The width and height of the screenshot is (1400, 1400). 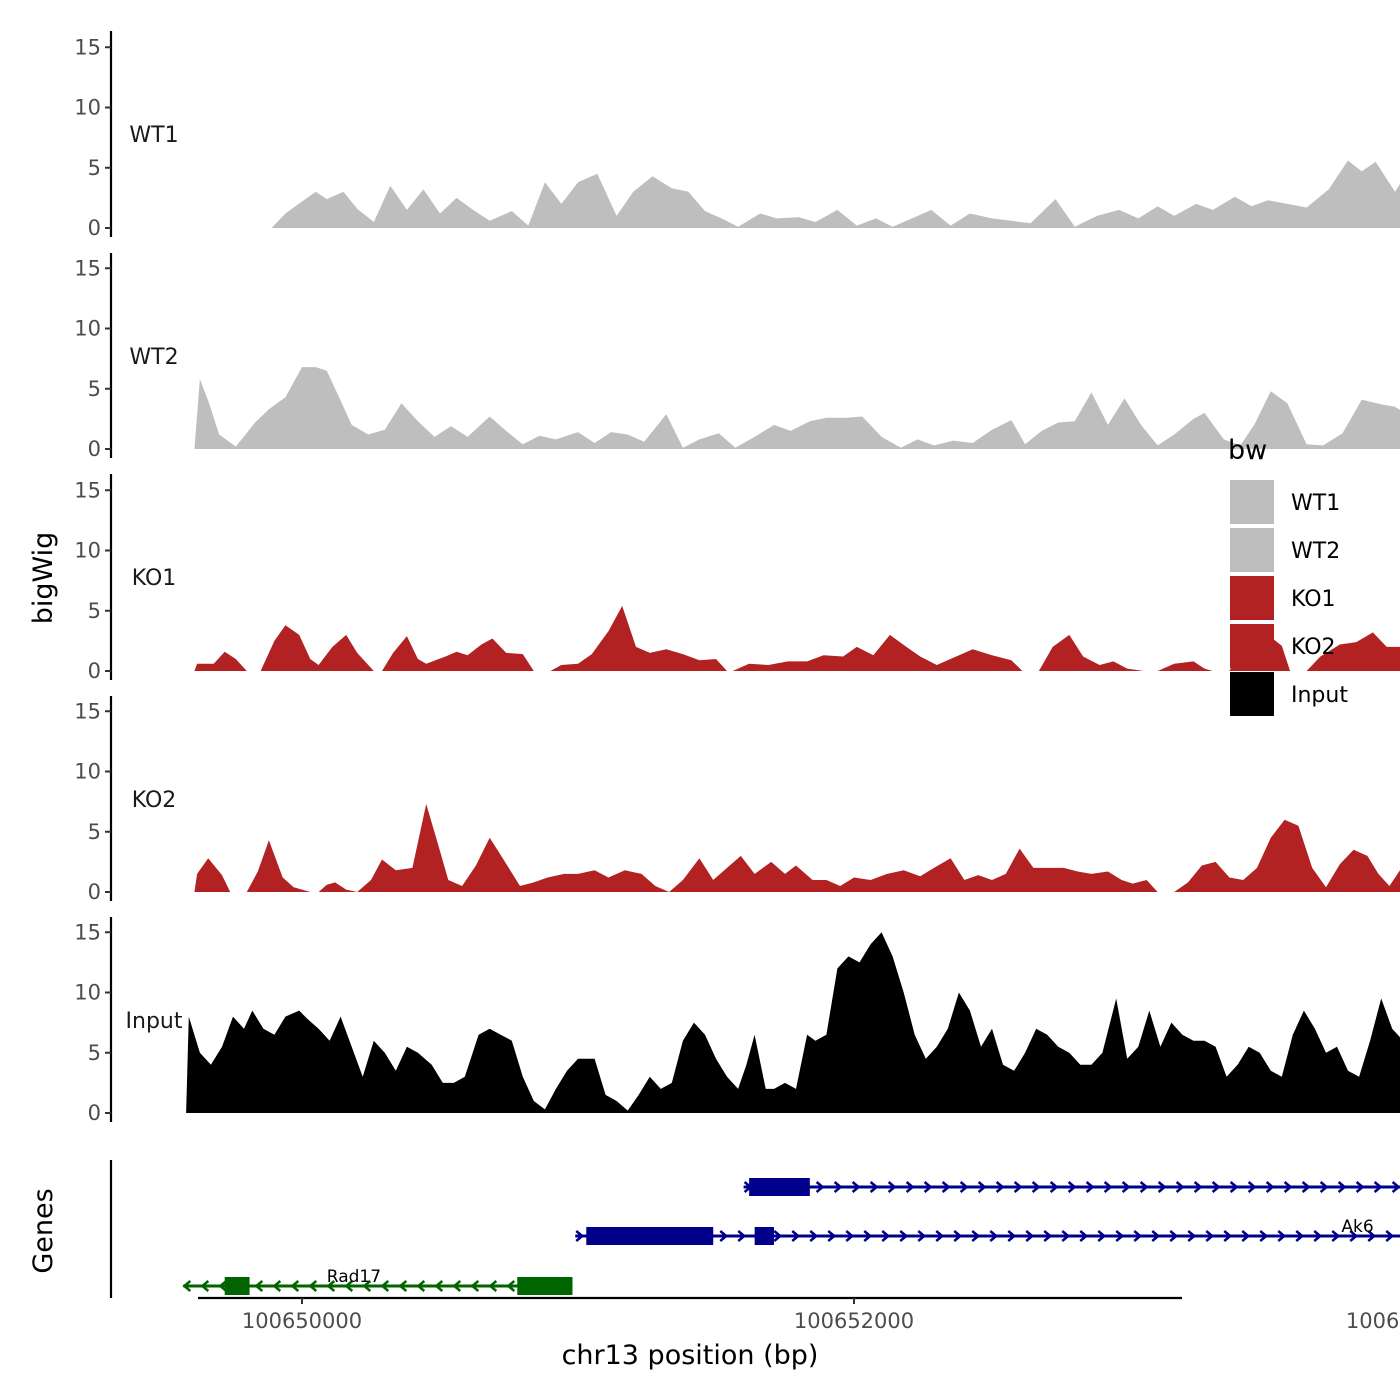 I want to click on track-label-wt1: WT1, so click(x=153, y=135).